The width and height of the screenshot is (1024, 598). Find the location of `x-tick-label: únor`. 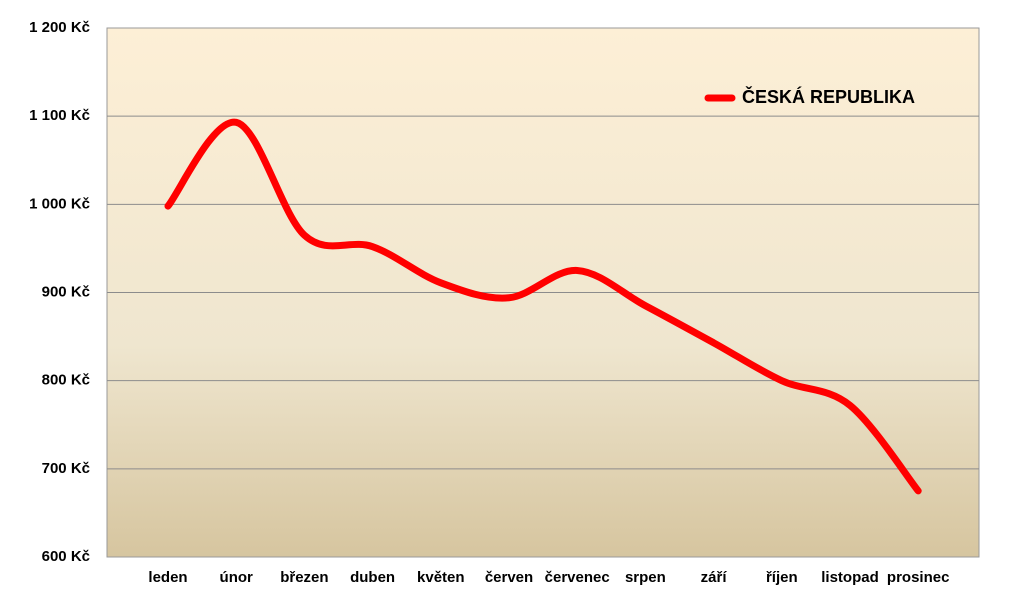

x-tick-label: únor is located at coordinates (236, 577).